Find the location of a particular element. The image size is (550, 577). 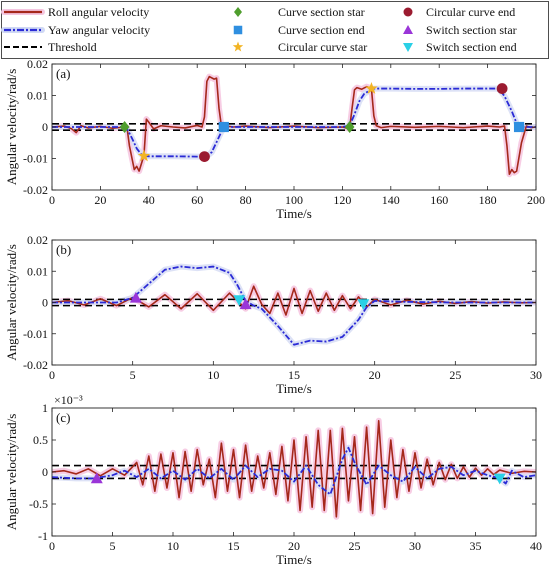

legend-box is located at coordinates (275, 30).